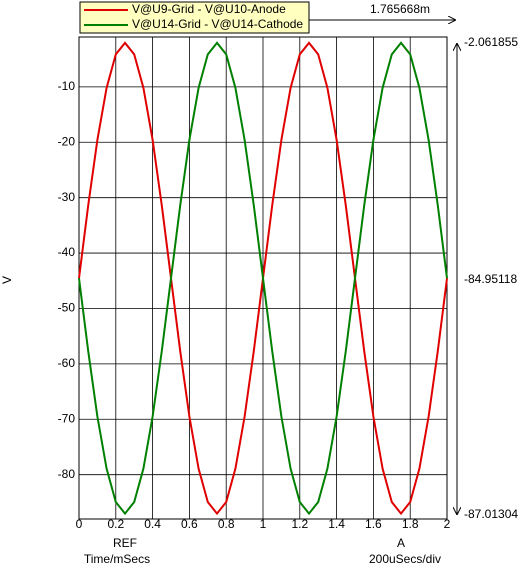 The height and width of the screenshot is (572, 527). What do you see at coordinates (410, 524) in the screenshot?
I see `x-tick-label: 1.8` at bounding box center [410, 524].